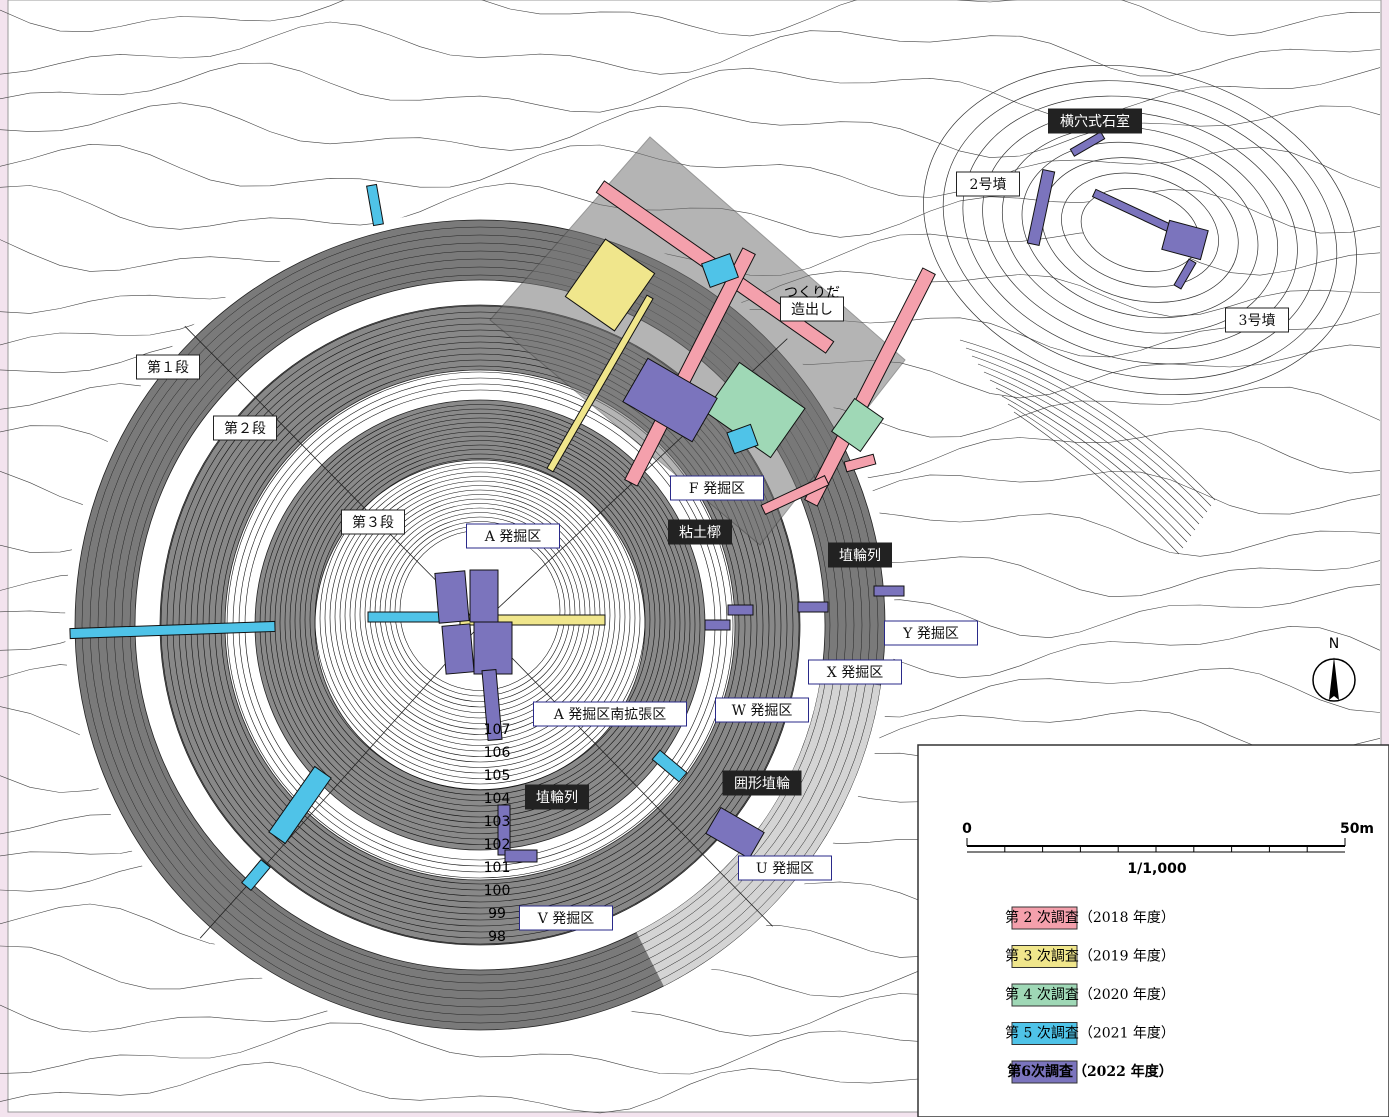  What do you see at coordinates (988, 185) in the screenshot?
I see `mound-label: 2号墳` at bounding box center [988, 185].